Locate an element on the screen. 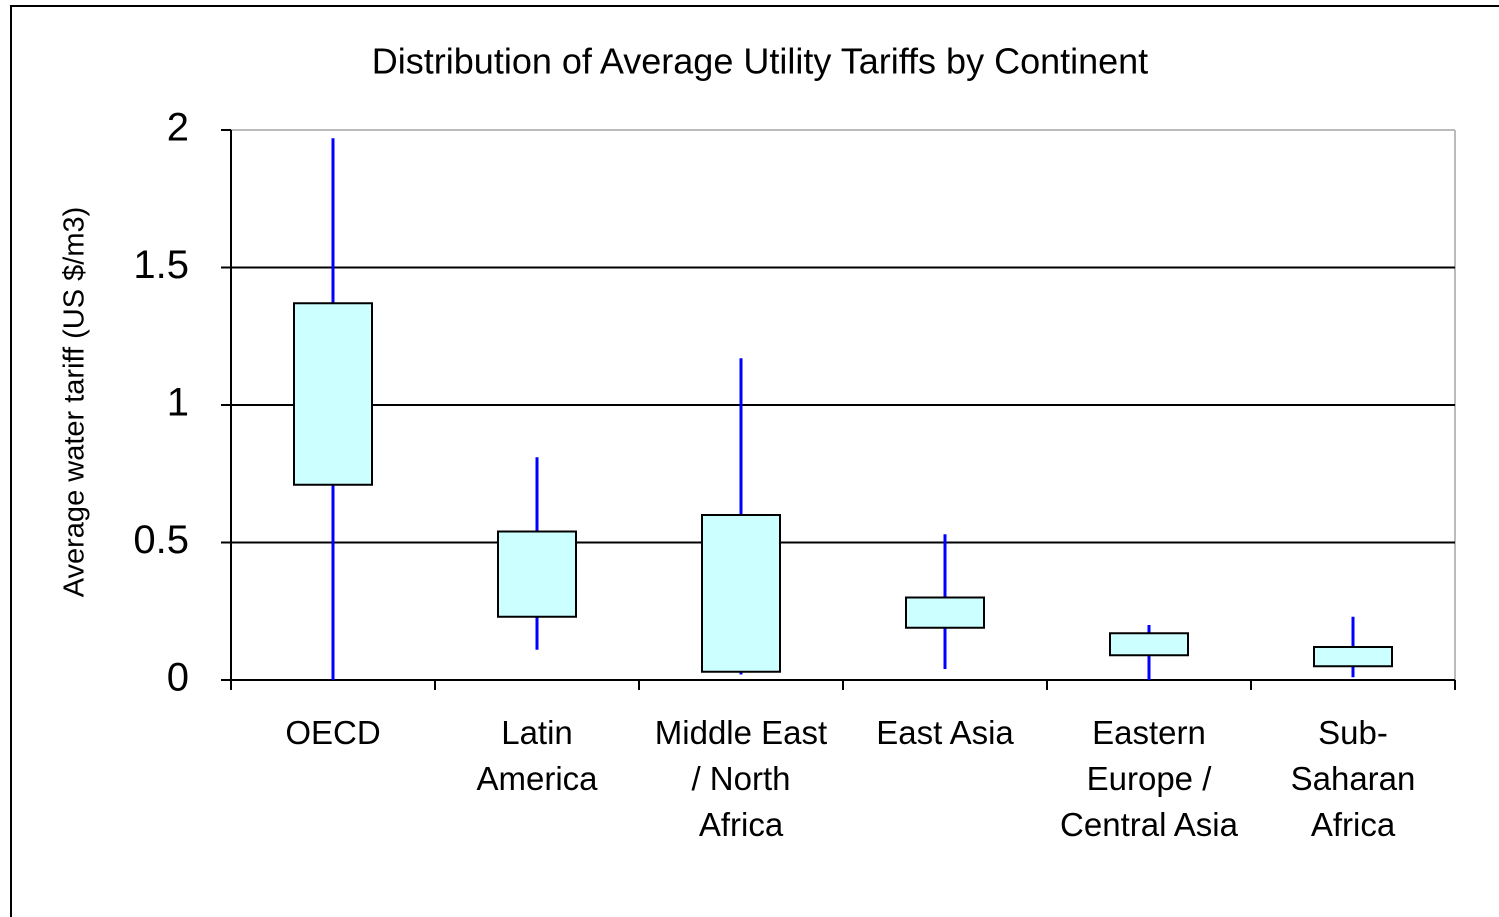  y-axis-label: Average water tariff (US $/m3) is located at coordinates (75, 402).